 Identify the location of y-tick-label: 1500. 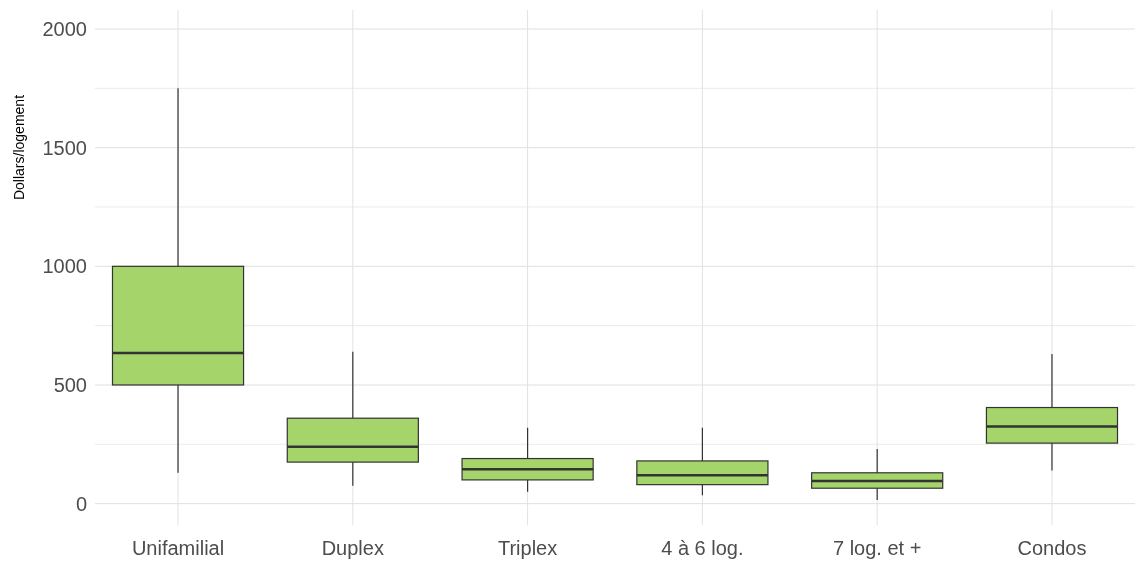
(64, 147).